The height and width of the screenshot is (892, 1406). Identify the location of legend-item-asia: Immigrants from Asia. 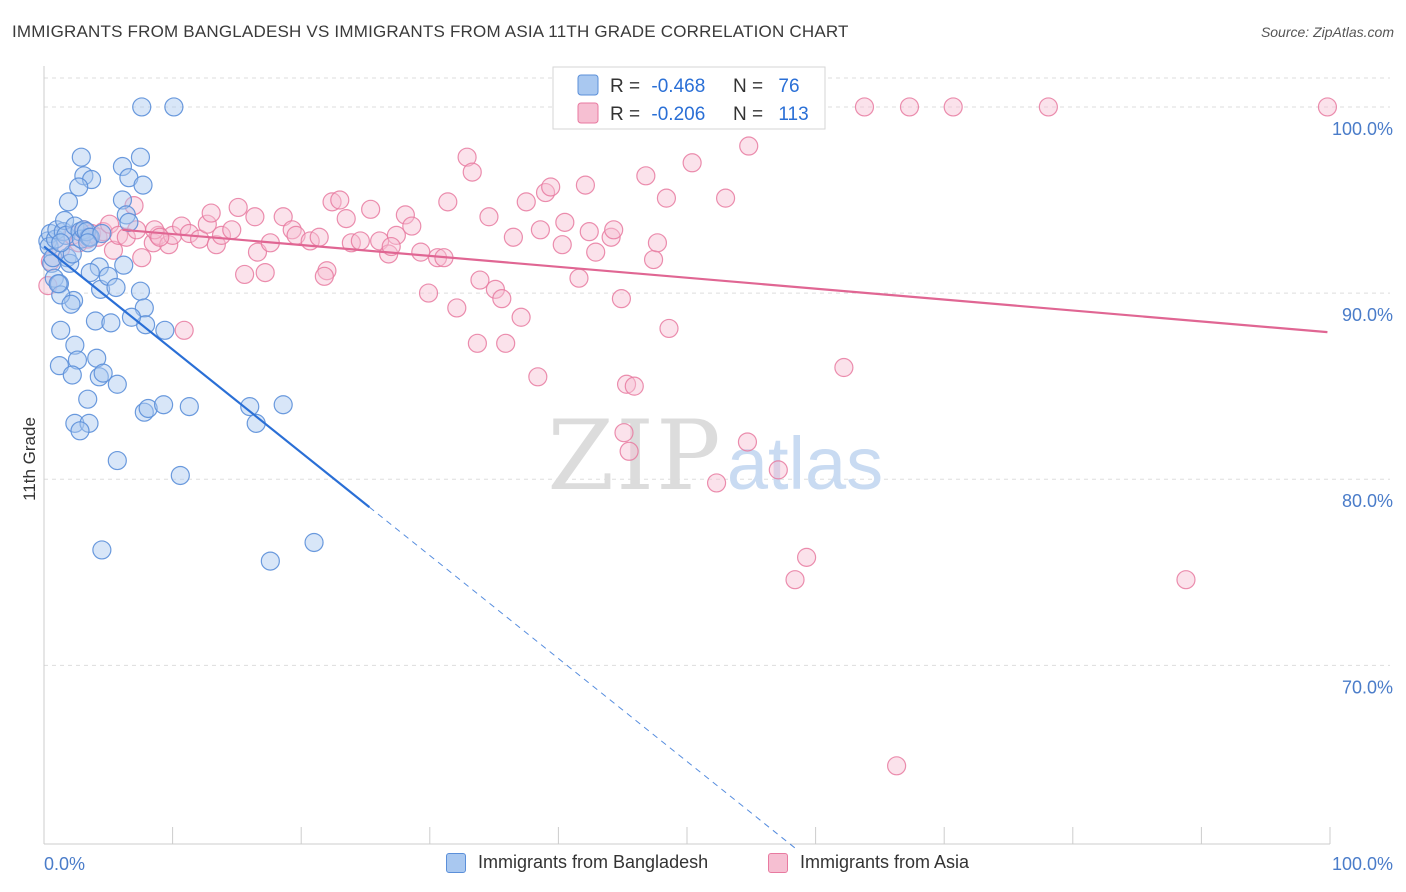
(868, 862).